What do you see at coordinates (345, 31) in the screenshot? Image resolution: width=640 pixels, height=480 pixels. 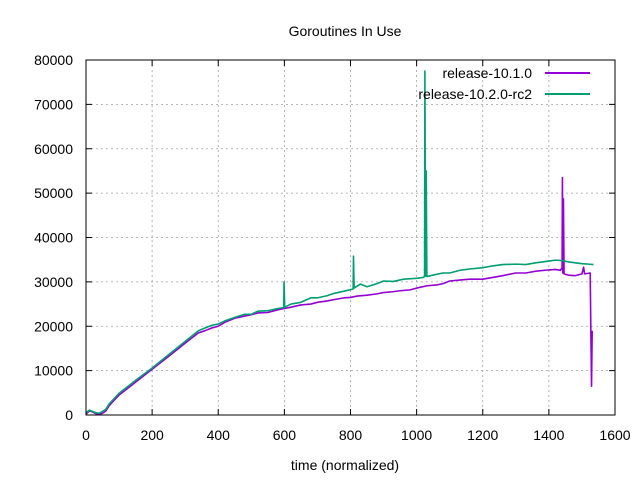 I see `chart-title: Goroutines In Use` at bounding box center [345, 31].